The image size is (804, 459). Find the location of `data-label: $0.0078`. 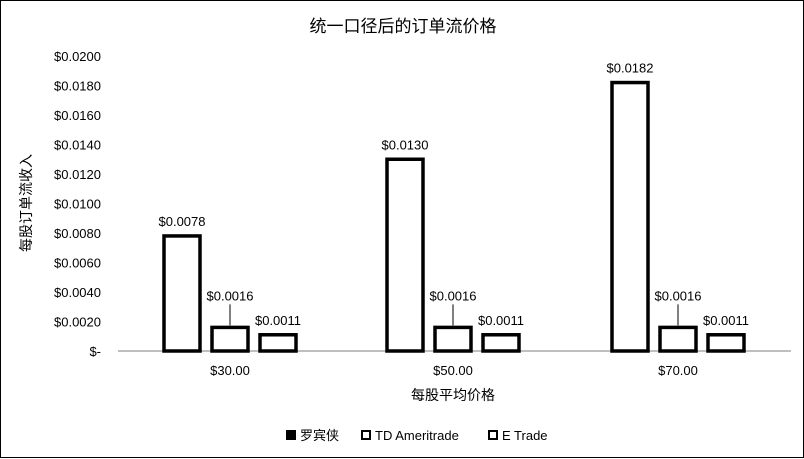

data-label: $0.0078 is located at coordinates (182, 221).